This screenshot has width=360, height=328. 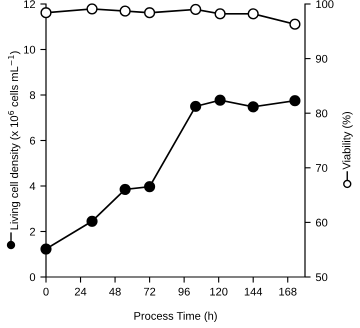 I want to click on x-tick-label: 72, so click(x=150, y=292).